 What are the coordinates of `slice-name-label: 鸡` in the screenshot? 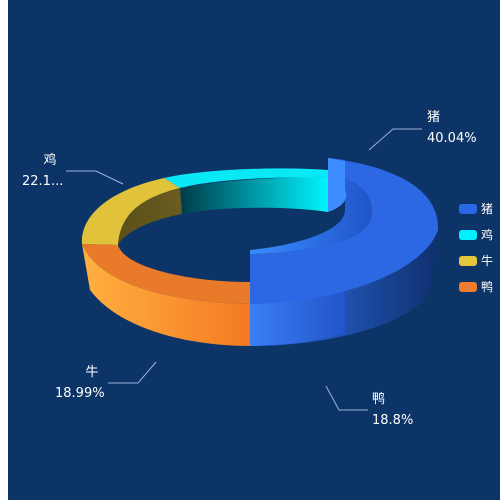 It's located at (49, 160).